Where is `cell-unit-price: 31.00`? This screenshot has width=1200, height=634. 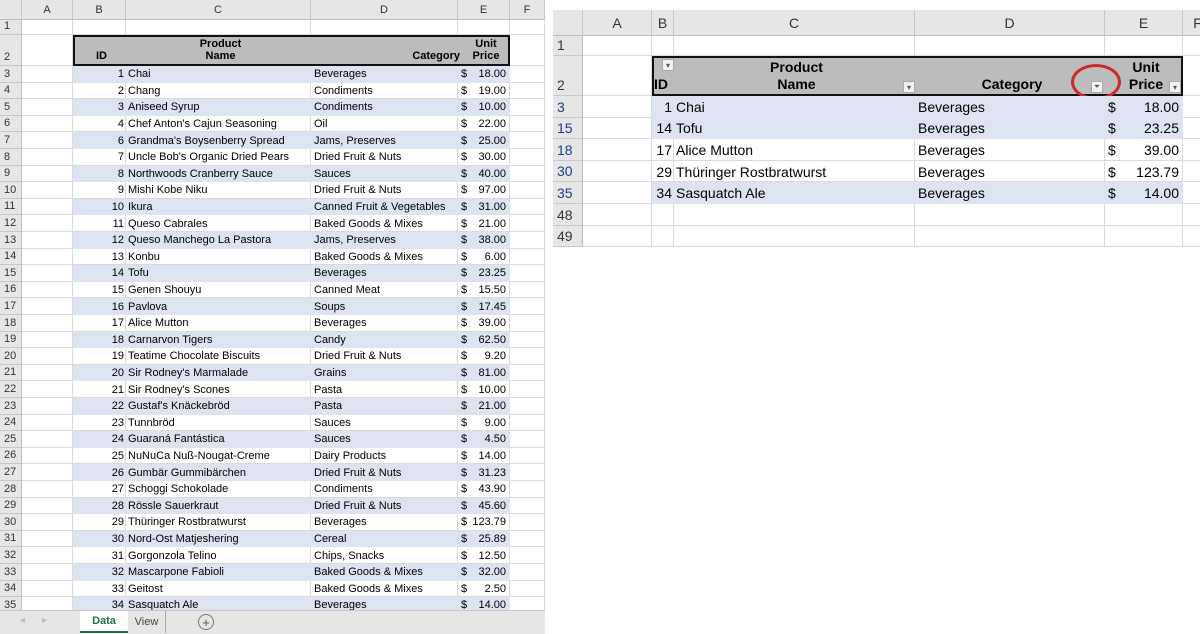 cell-unit-price: 31.00 is located at coordinates (492, 207).